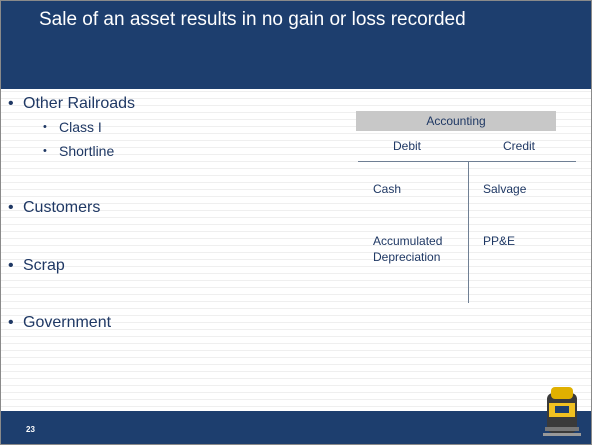 This screenshot has width=592, height=445. Describe the element at coordinates (519, 146) in the screenshot. I see `credit-label: Credit` at that location.